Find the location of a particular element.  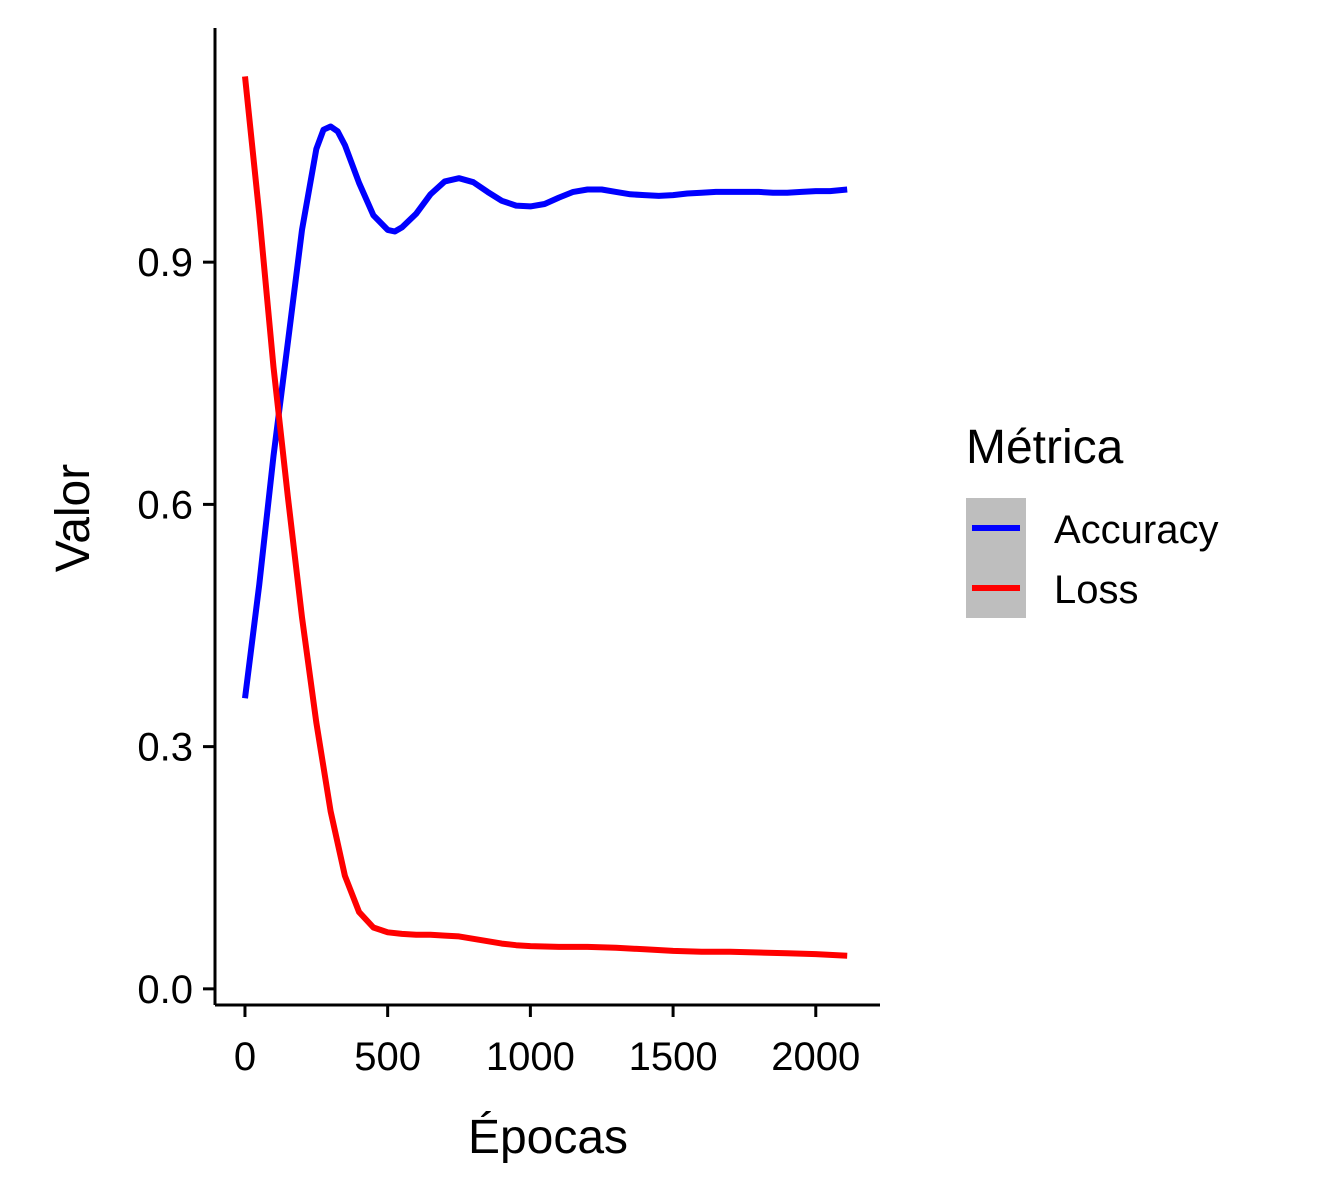

legend-title: Métrica is located at coordinates (1045, 447).